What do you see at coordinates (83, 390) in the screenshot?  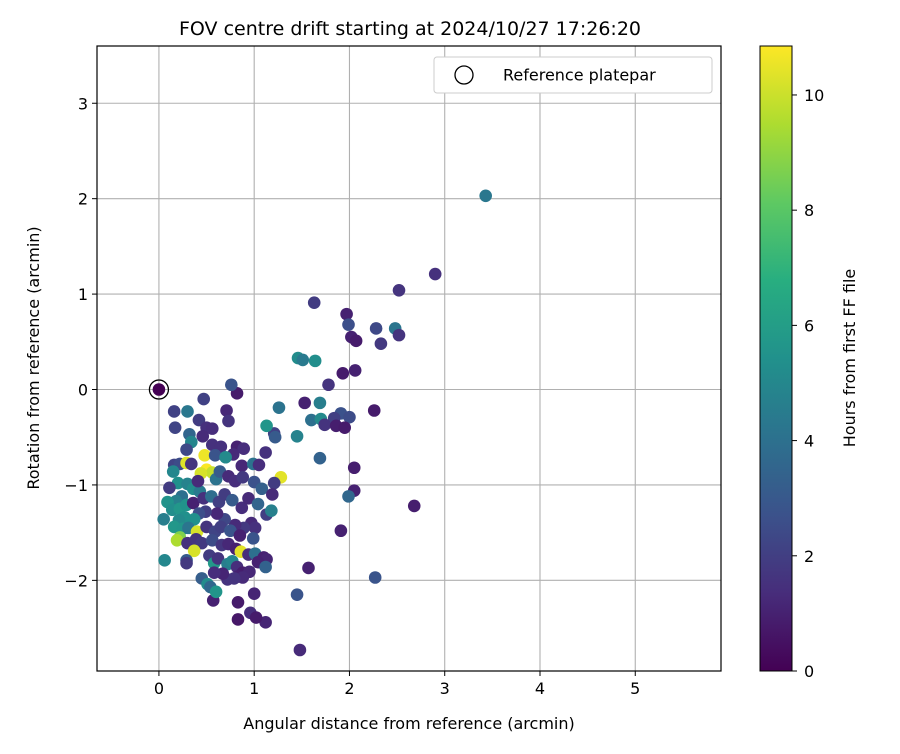 I see `y-tick-label: 0` at bounding box center [83, 390].